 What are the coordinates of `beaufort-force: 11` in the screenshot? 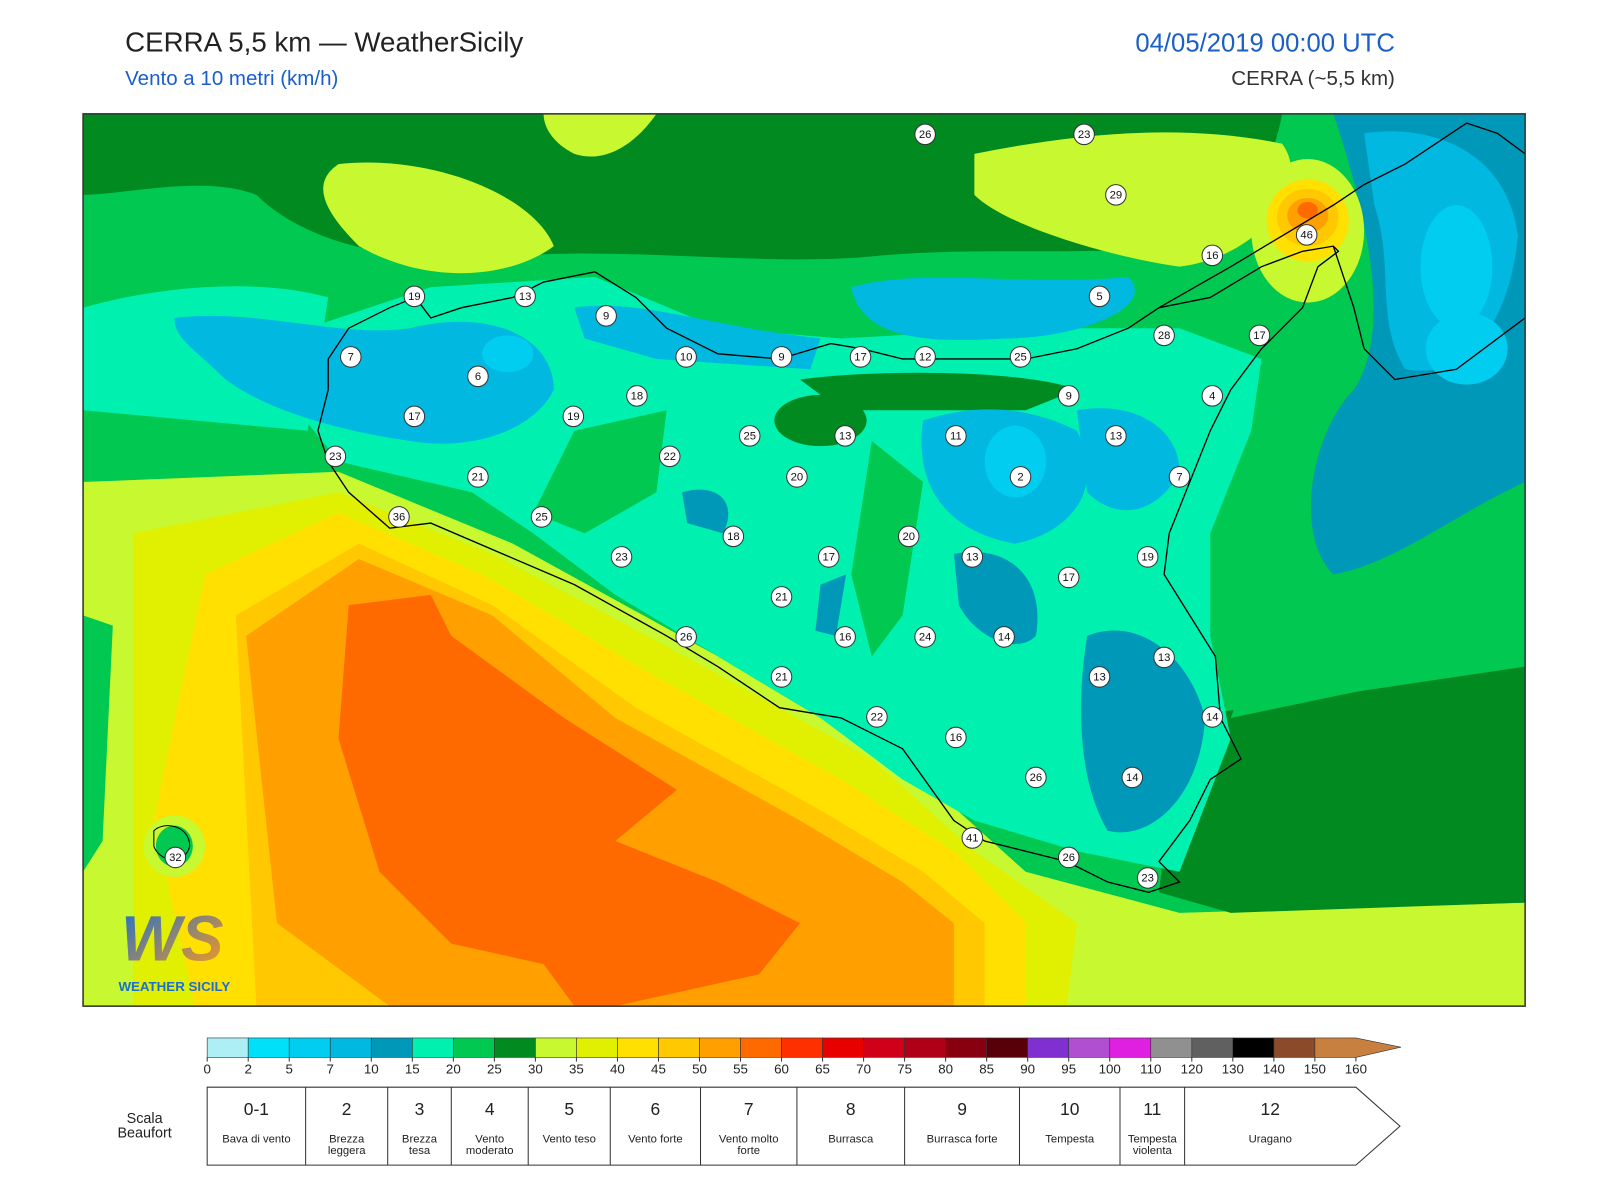 It's located at (1152, 1109).